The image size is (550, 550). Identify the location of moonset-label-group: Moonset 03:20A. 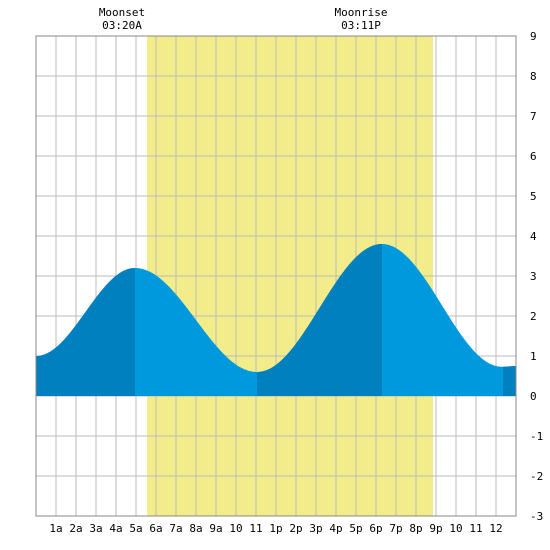
(122, 19).